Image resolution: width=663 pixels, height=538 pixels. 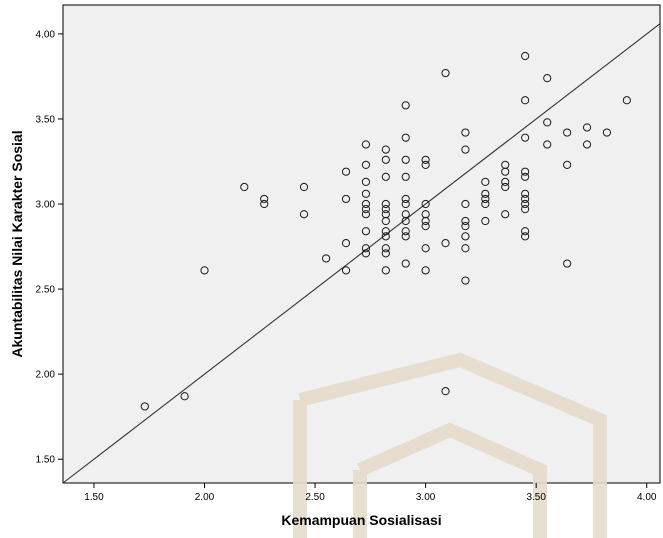 I want to click on x-tick-label: 3.50, so click(x=536, y=497).